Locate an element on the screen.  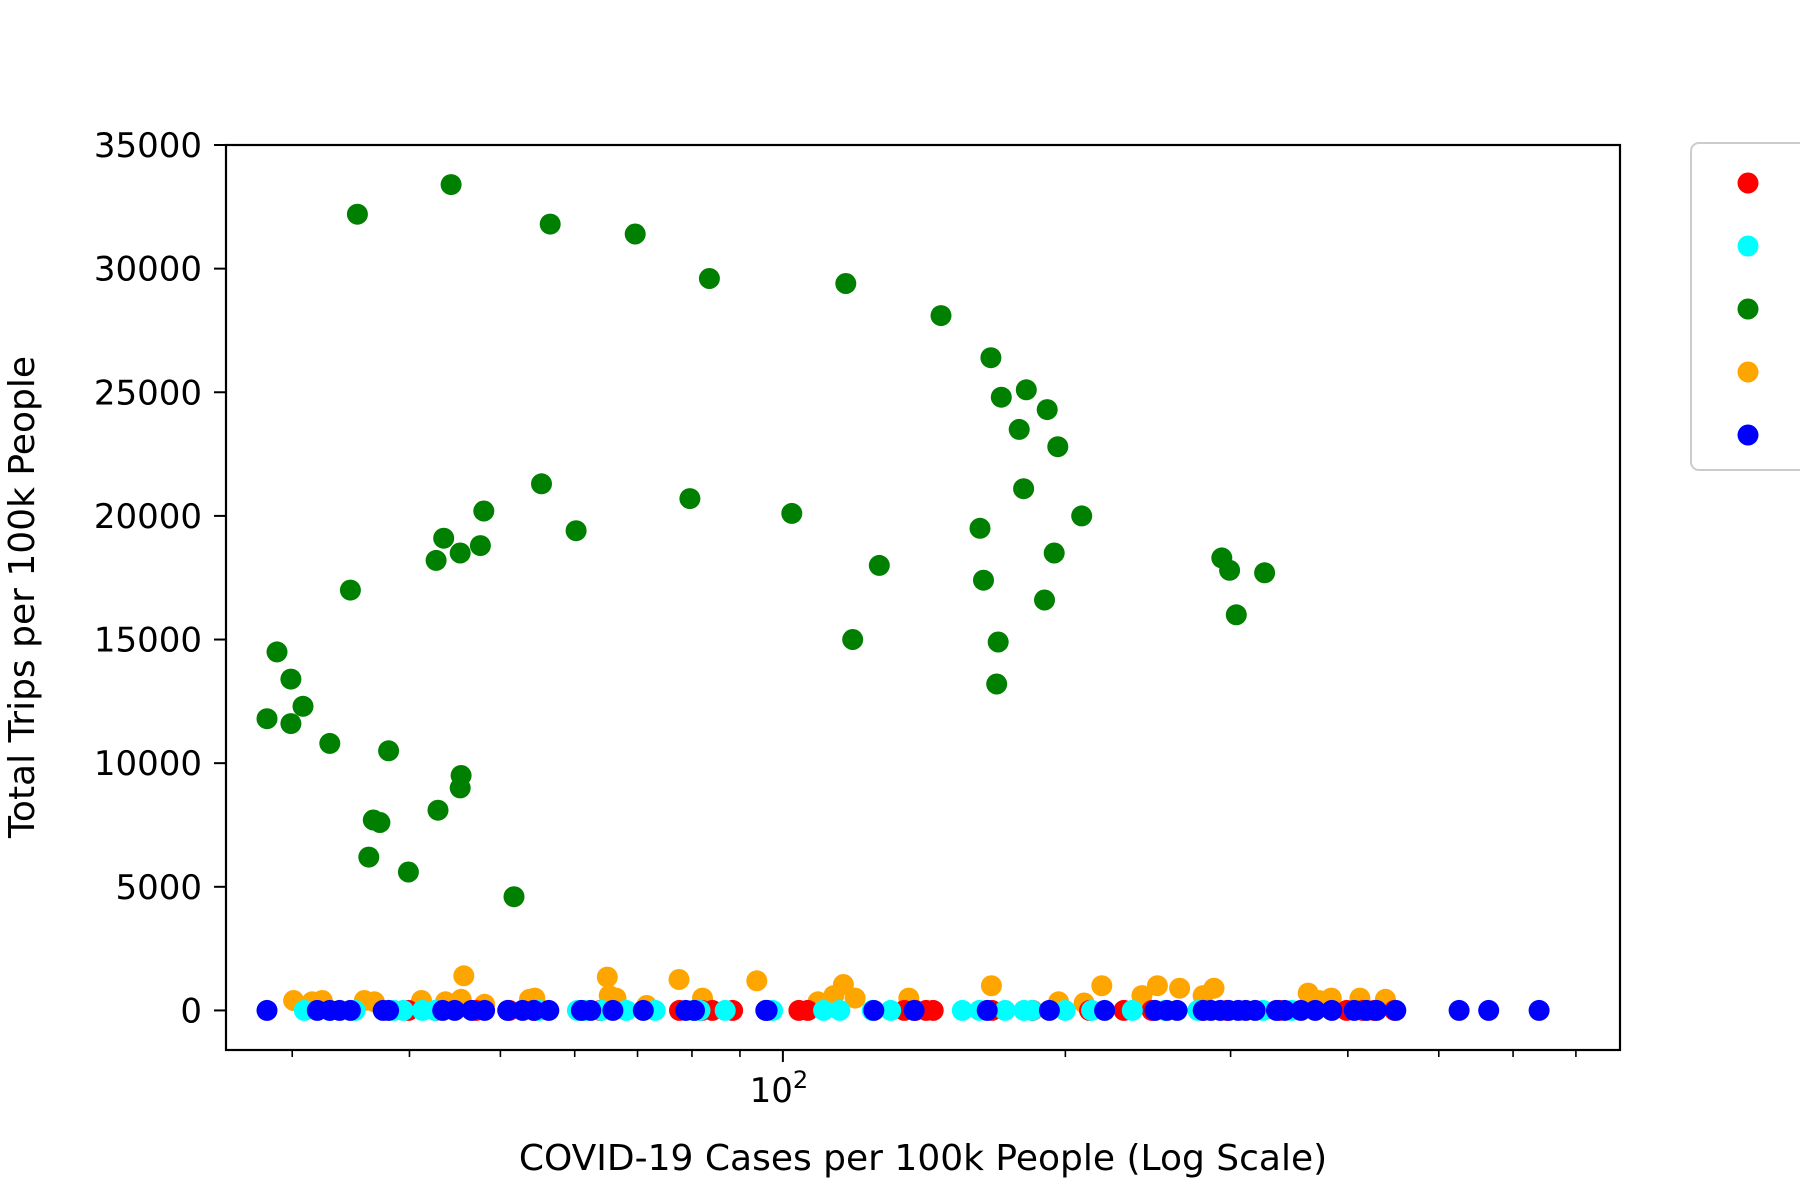
y-tick-label: 25000 is located at coordinates (148, 393).